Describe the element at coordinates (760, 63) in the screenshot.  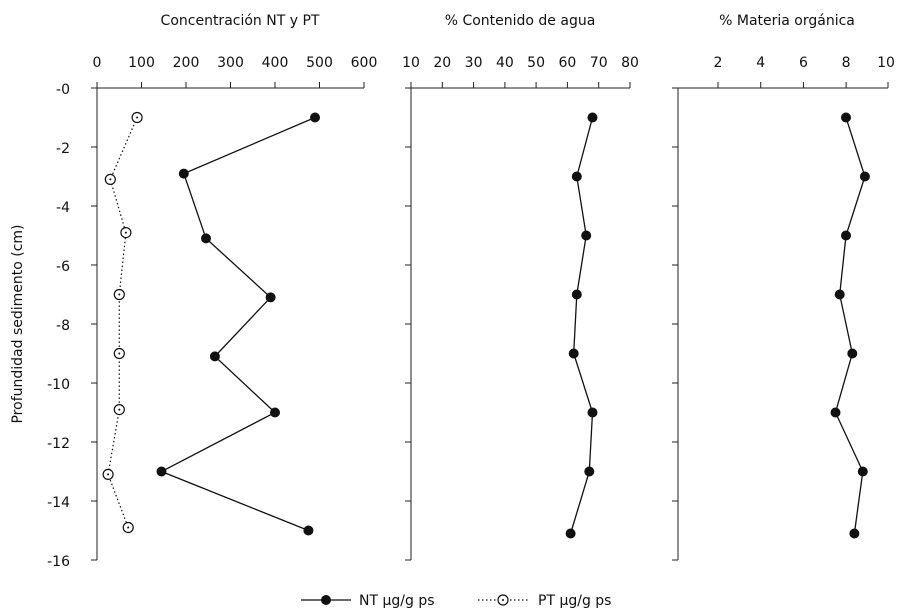
I see `x-tick-label: 4` at that location.